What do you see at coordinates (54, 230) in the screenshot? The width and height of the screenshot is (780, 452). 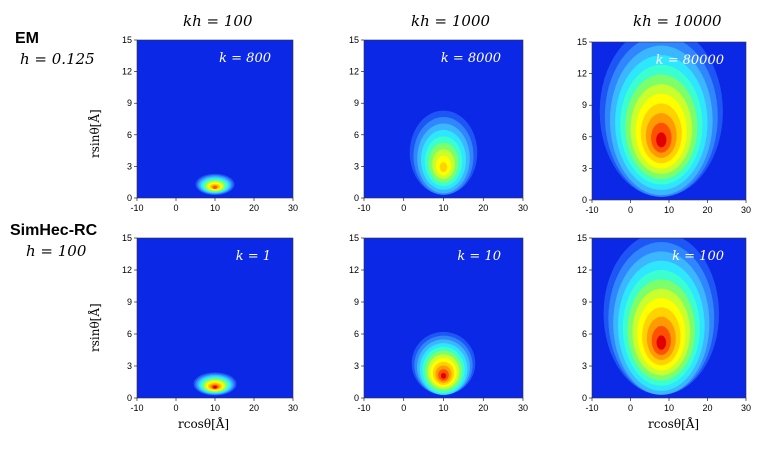 I see `row-method-simhec: SimHec-RC` at bounding box center [54, 230].